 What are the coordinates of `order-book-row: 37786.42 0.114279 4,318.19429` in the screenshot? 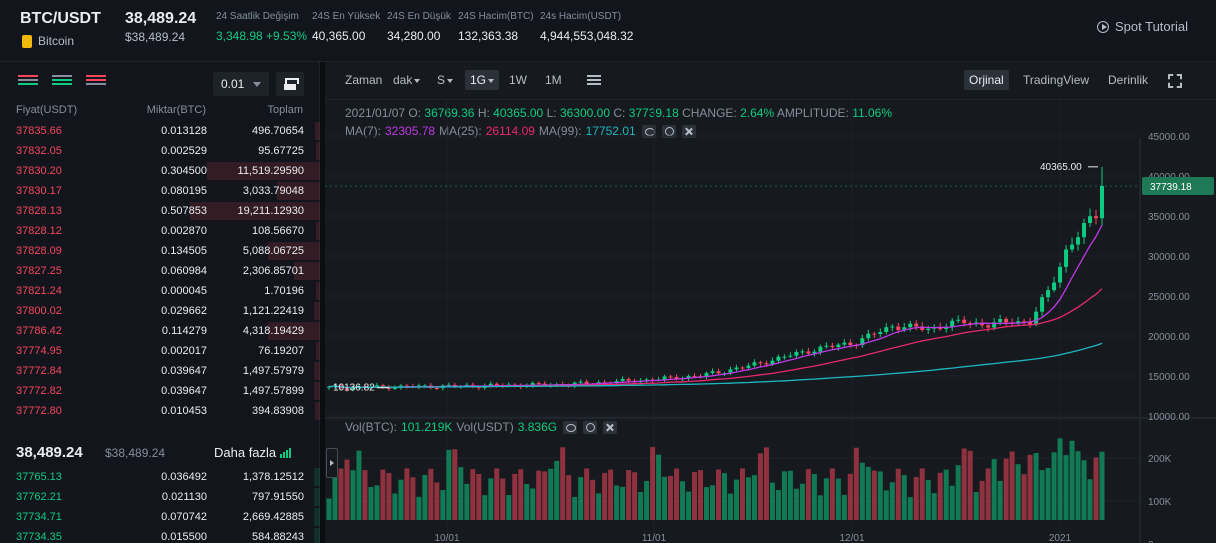 It's located at (160, 331).